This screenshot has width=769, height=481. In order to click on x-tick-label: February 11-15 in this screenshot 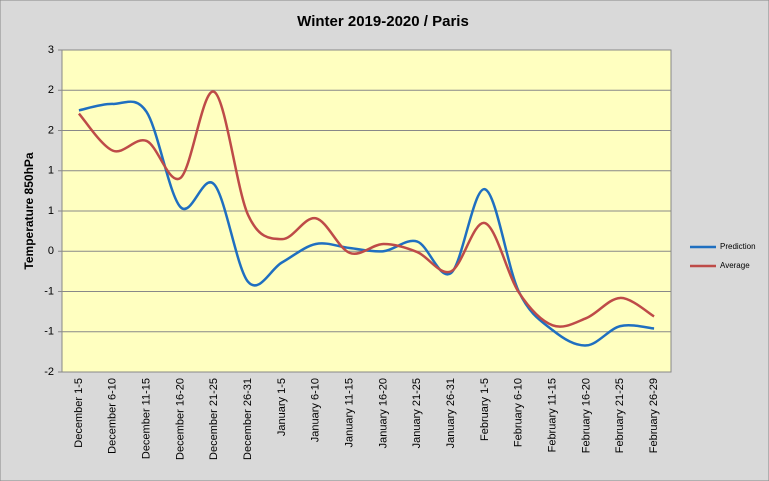, I will do `click(552, 415)`.